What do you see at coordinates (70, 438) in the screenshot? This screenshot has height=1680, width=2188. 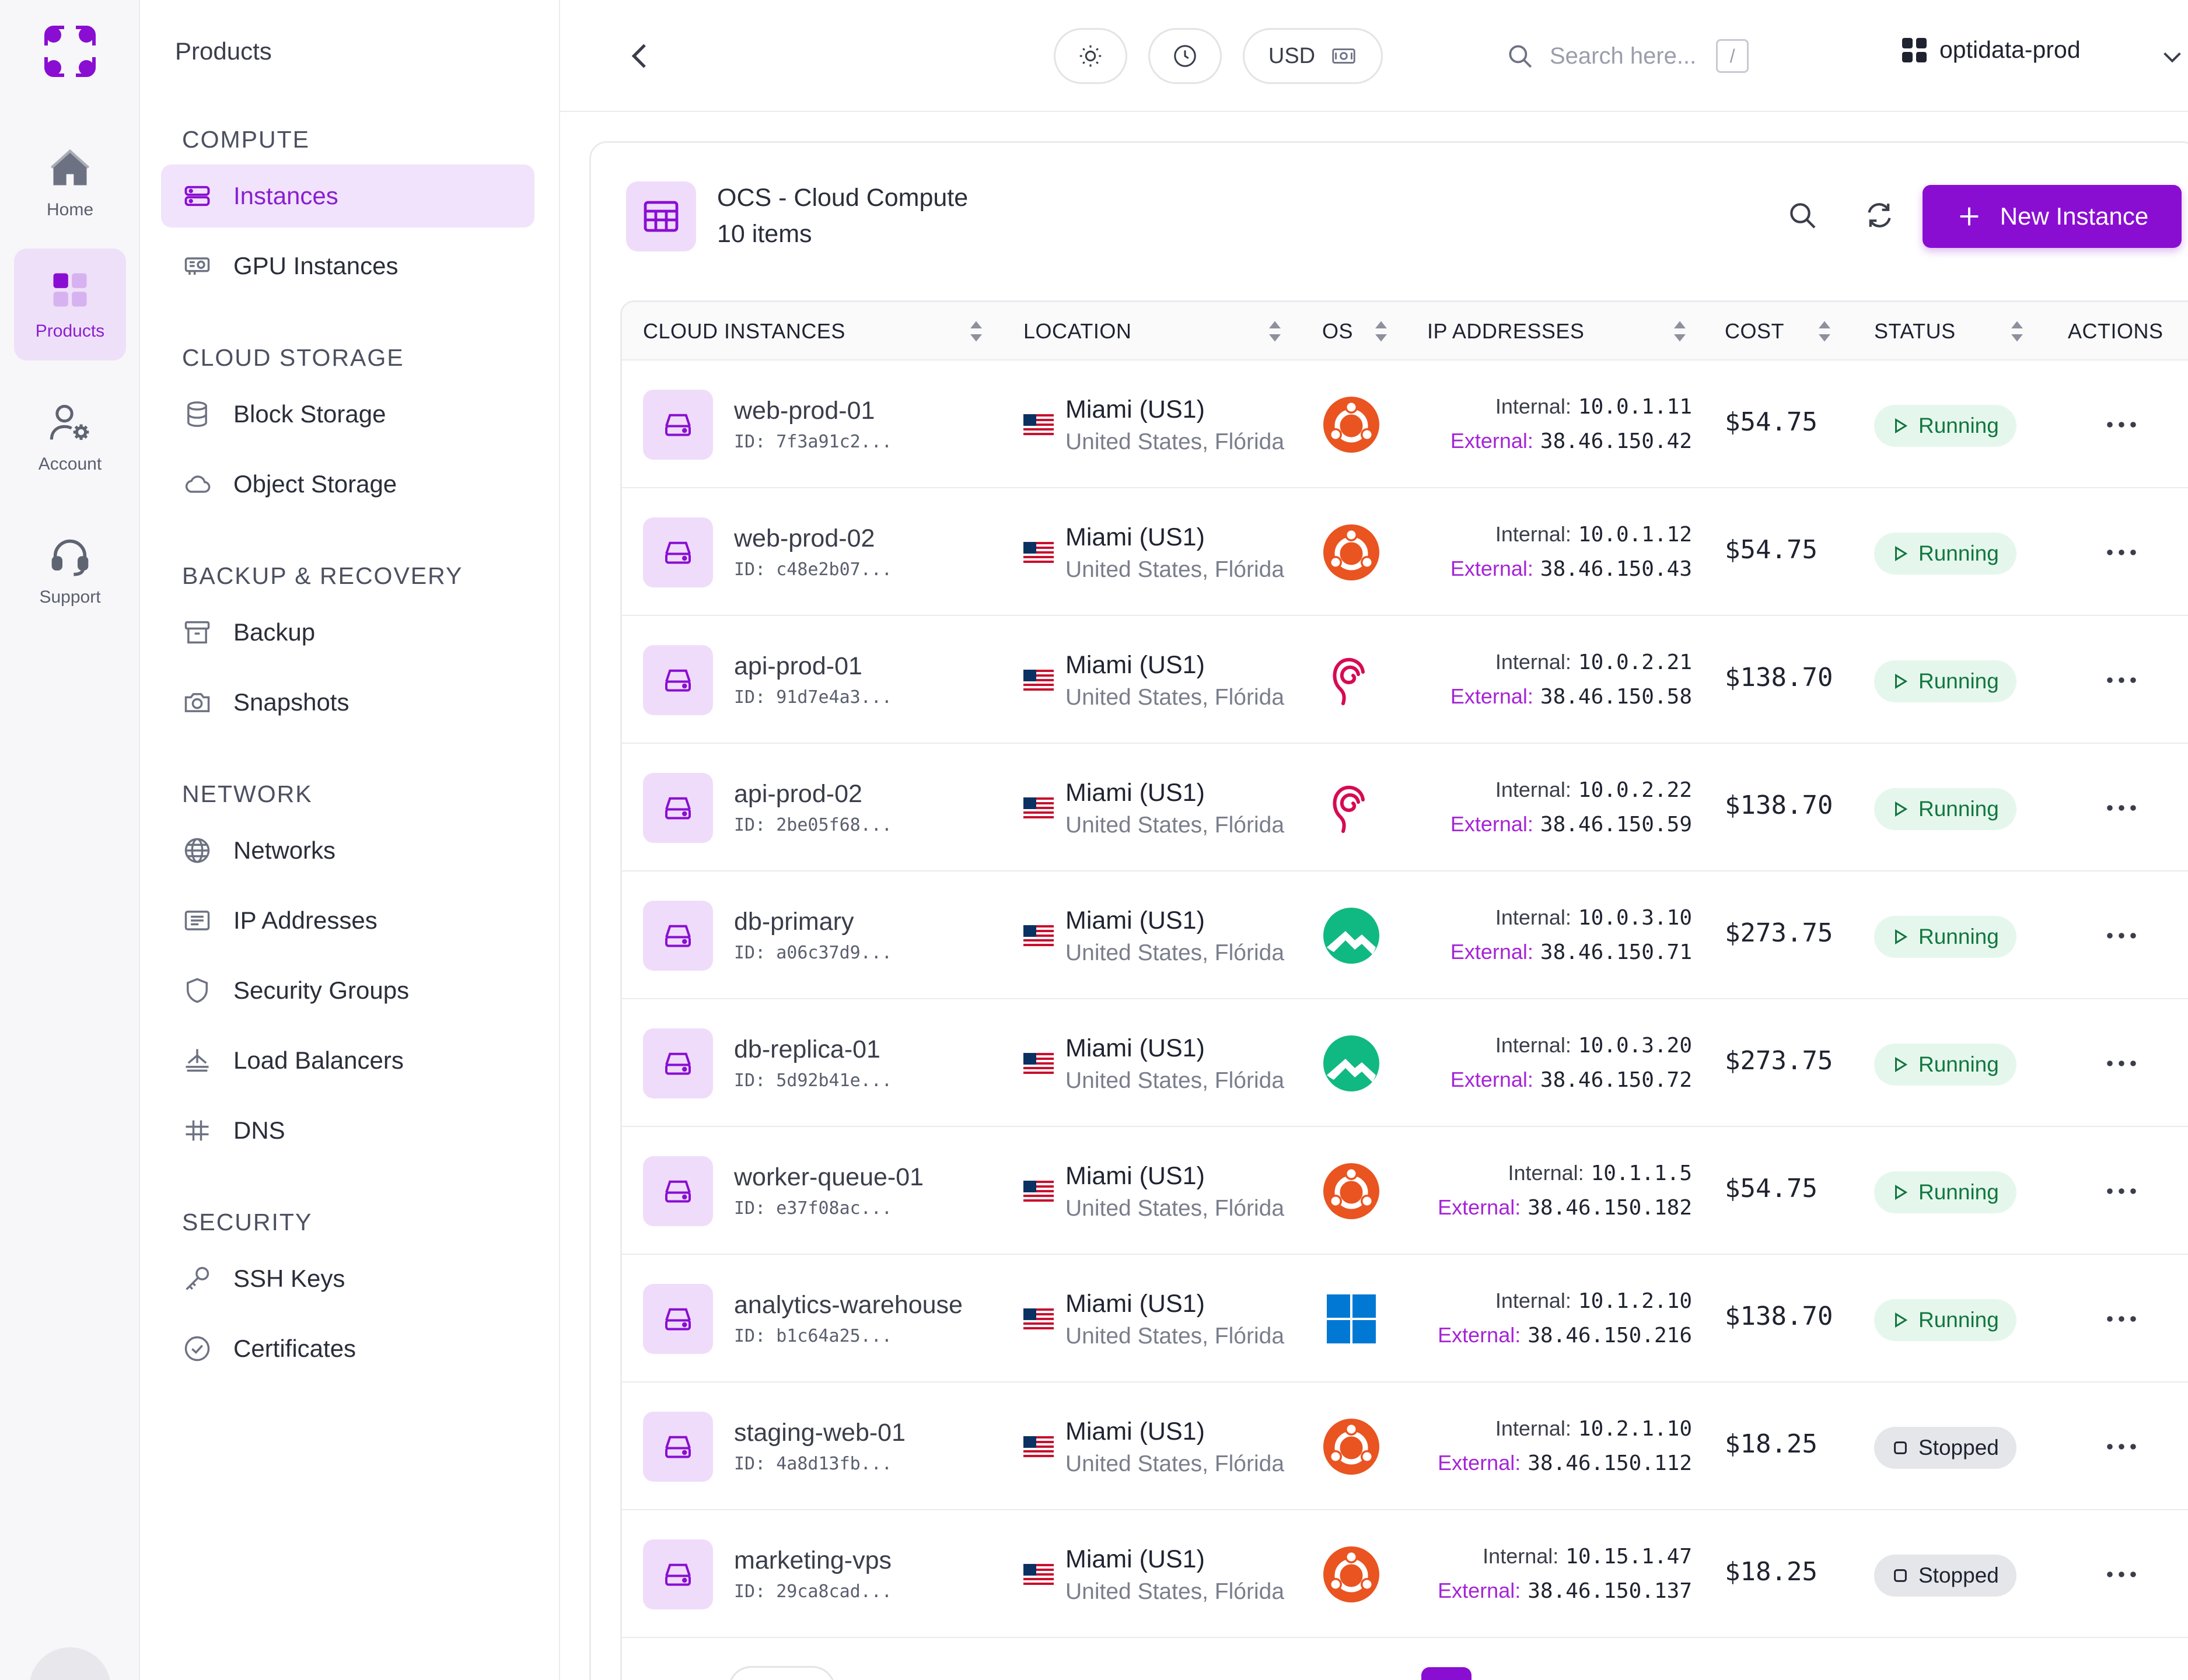 I see `rail-item-account: Account` at bounding box center [70, 438].